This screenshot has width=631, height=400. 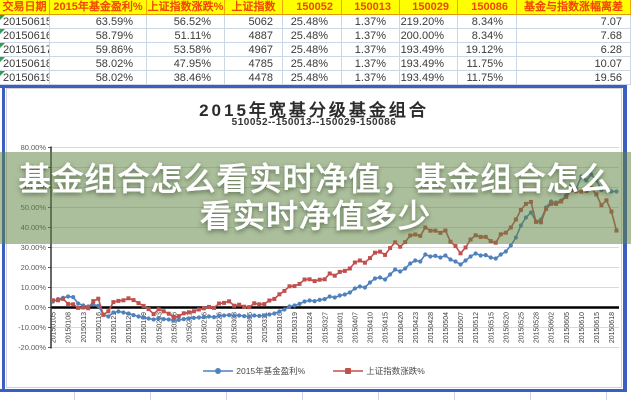 What do you see at coordinates (312, 7) in the screenshot?
I see `header-cell: 150052` at bounding box center [312, 7].